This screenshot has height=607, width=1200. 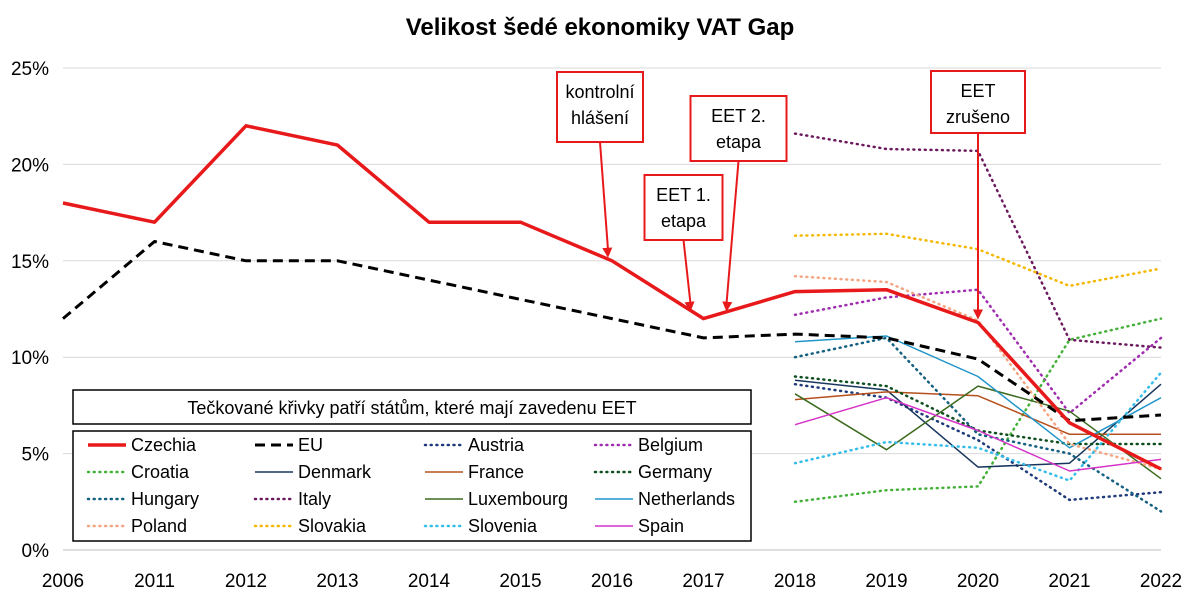 I want to click on annotation-text: EET 1., so click(x=683, y=195).